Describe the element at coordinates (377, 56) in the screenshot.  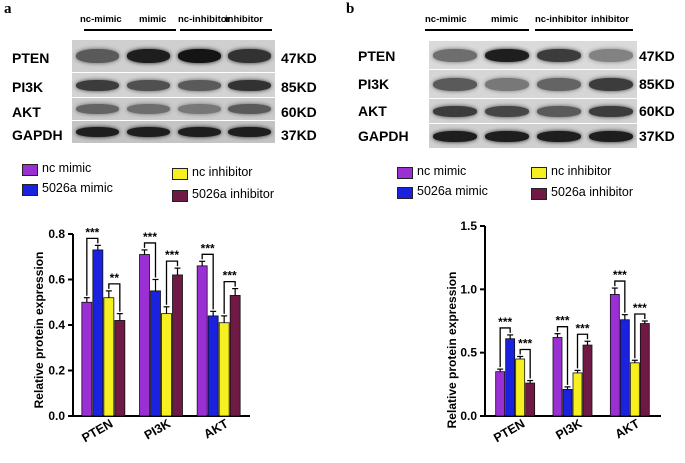
I see `protein-label-pten: PTEN` at that location.